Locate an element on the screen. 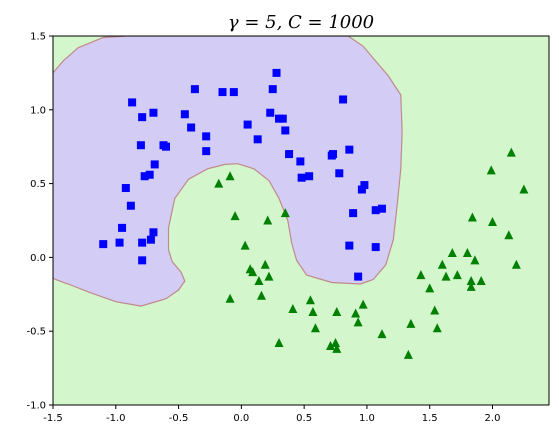  x-tick-label: 0.5 is located at coordinates (304, 418).